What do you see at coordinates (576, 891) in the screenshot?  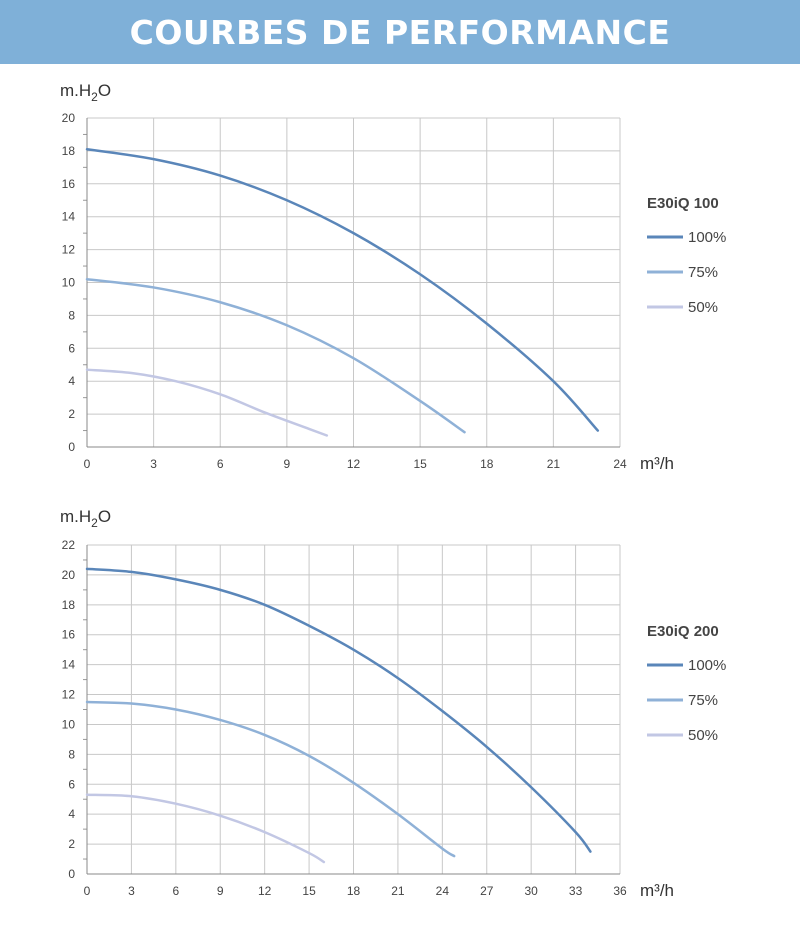 I see `x-tick-label: 33` at bounding box center [576, 891].